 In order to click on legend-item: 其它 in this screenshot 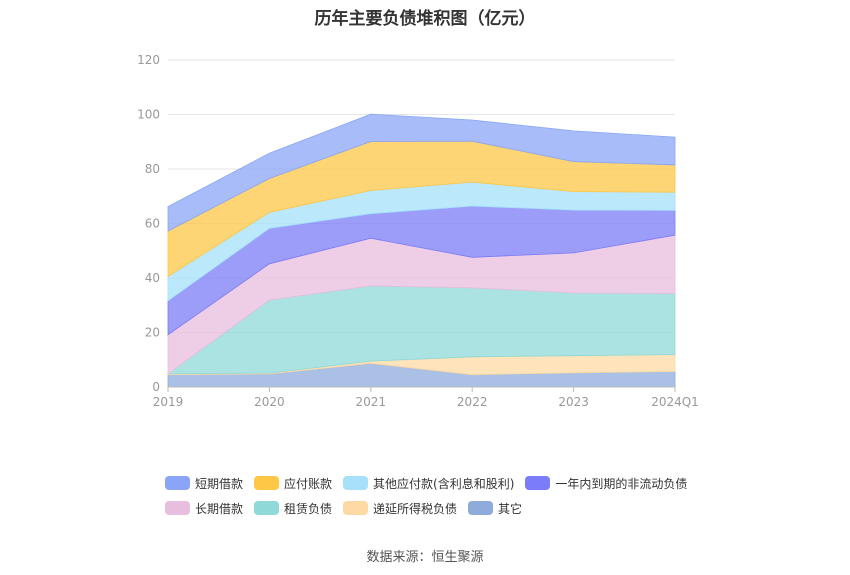, I will do `click(495, 508)`.